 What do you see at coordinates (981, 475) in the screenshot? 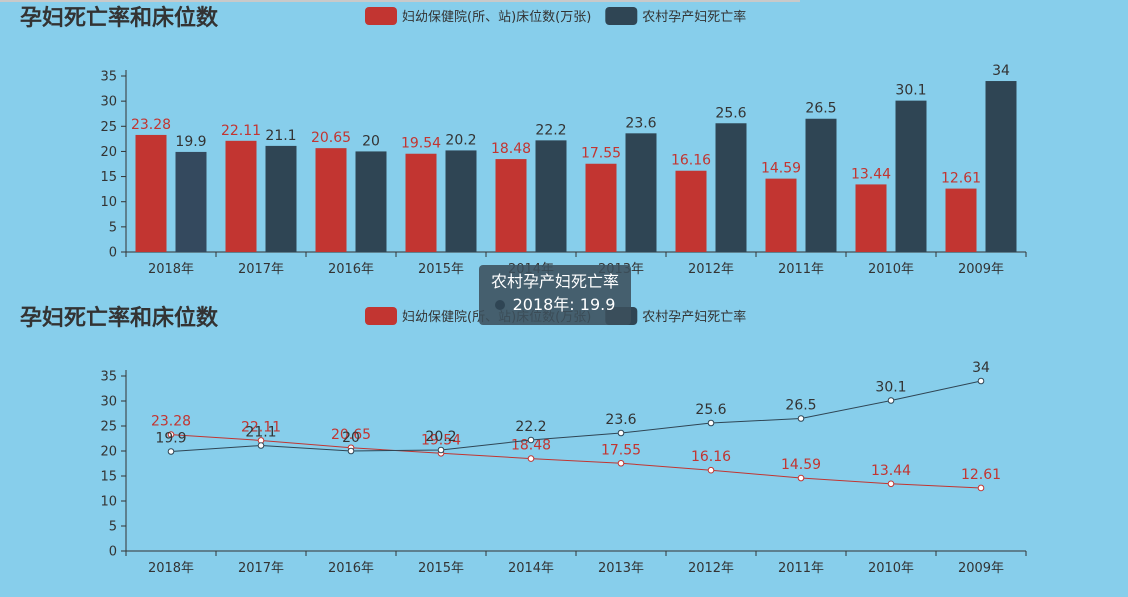
I see `line-data-label: 12.61` at bounding box center [981, 475].